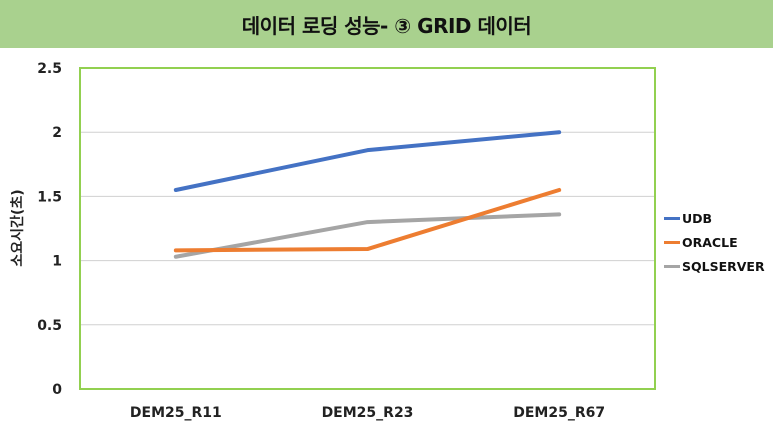 The width and height of the screenshot is (773, 435). What do you see at coordinates (49, 197) in the screenshot?
I see `y-tick-label: 1.5` at bounding box center [49, 197].